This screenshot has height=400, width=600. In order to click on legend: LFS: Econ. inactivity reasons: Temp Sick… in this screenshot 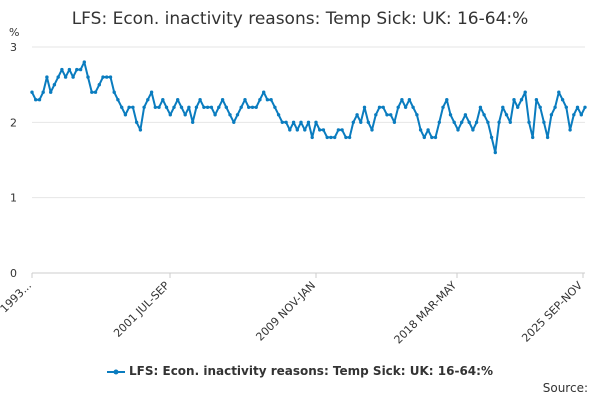, I will do `click(300, 371)`.